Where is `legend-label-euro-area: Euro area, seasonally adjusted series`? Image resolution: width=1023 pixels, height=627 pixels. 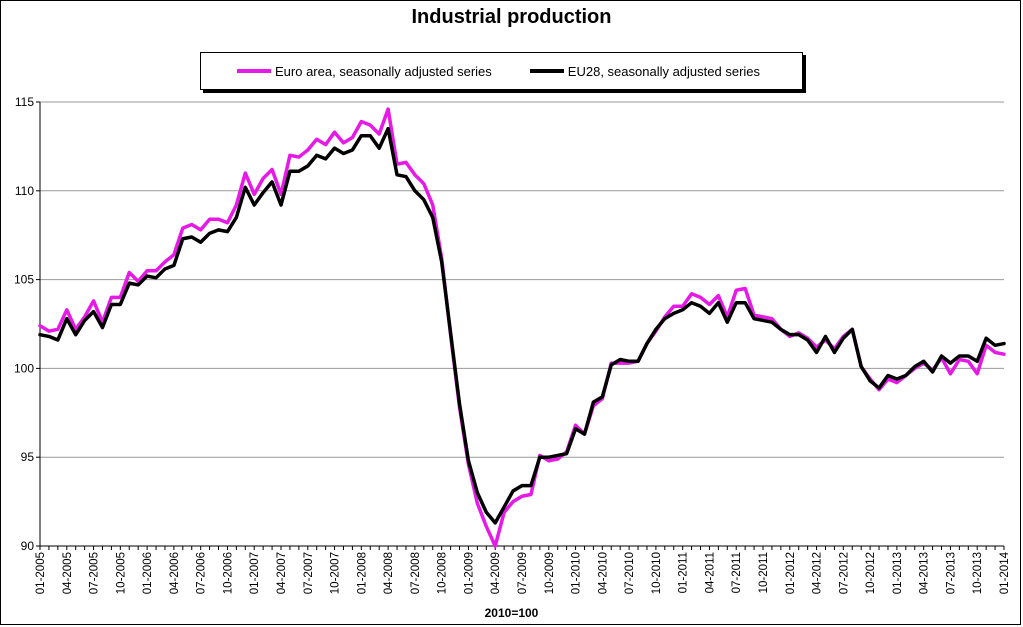
legend-label-euro-area: Euro area, seasonally adjusted series is located at coordinates (383, 71).